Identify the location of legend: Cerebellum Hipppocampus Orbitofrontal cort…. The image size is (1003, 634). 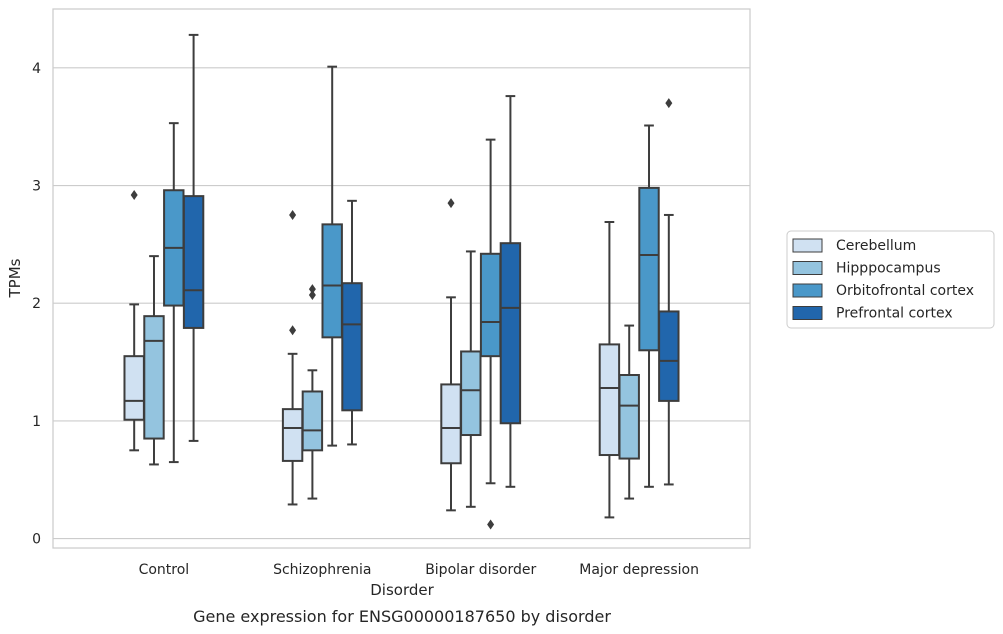
(890, 279).